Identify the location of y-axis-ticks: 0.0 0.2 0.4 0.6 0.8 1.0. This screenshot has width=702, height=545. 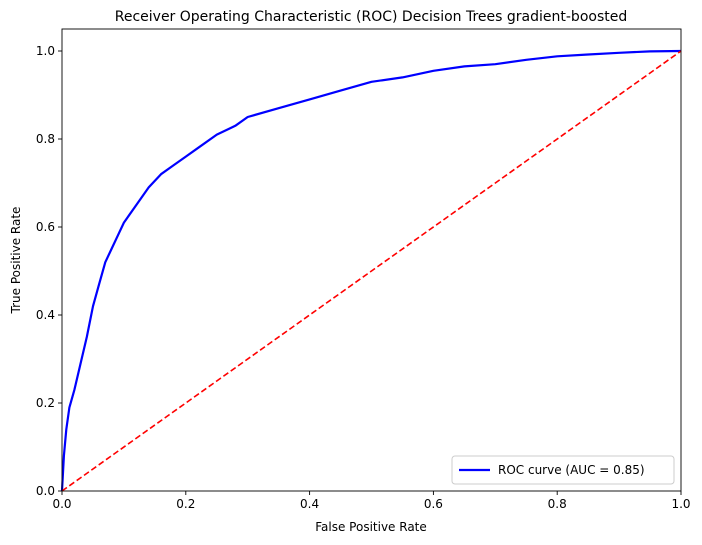
(49, 271).